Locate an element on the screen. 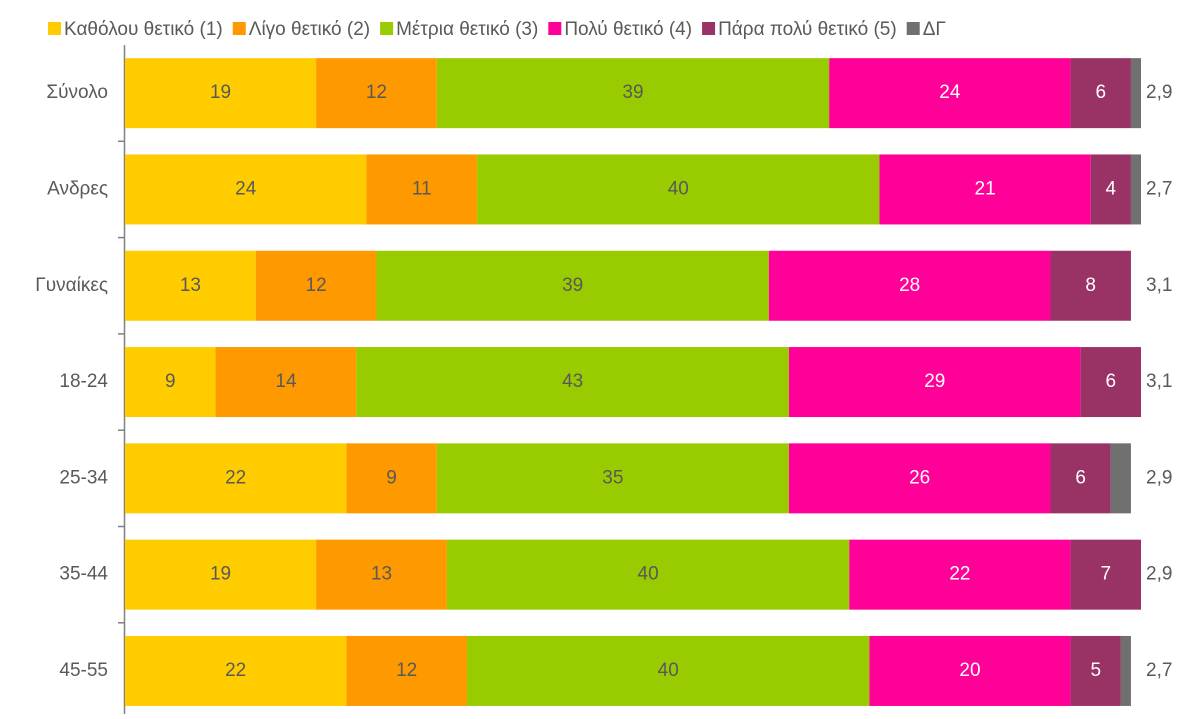 The height and width of the screenshot is (719, 1188). legend-label: ΔΓ is located at coordinates (934, 29).